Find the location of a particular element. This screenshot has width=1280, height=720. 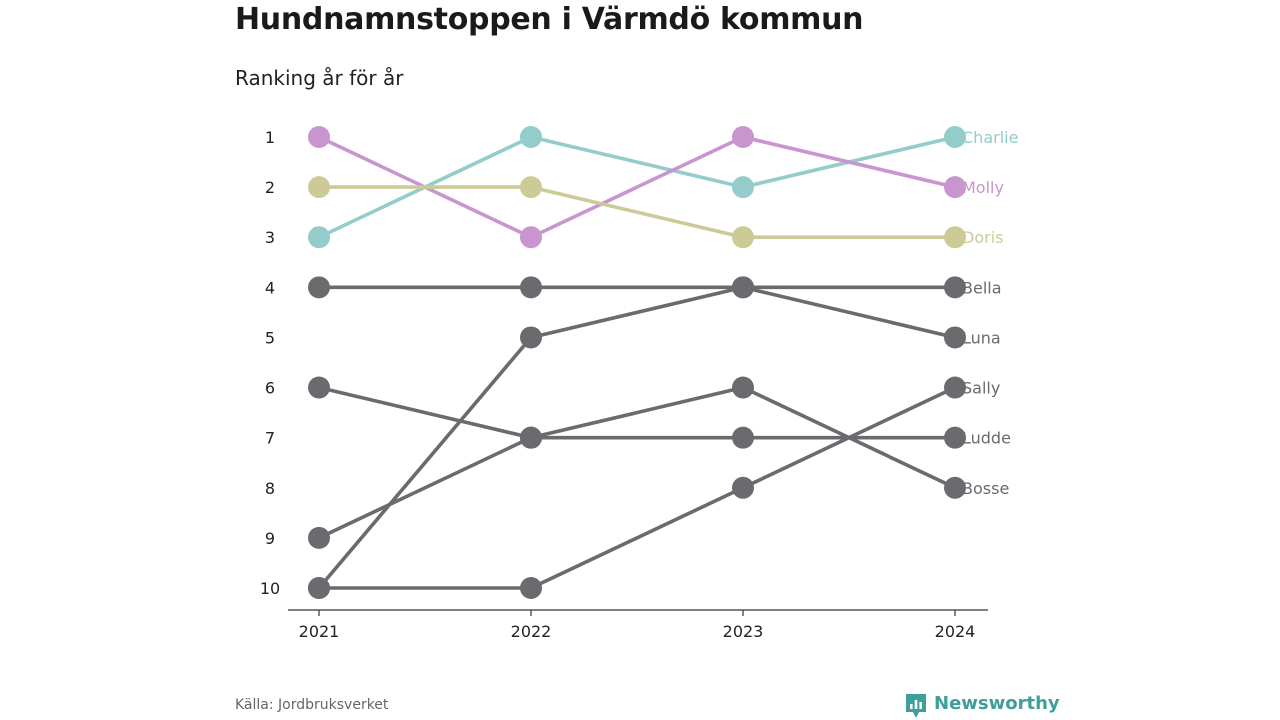

series-line-doris is located at coordinates (637, 212).